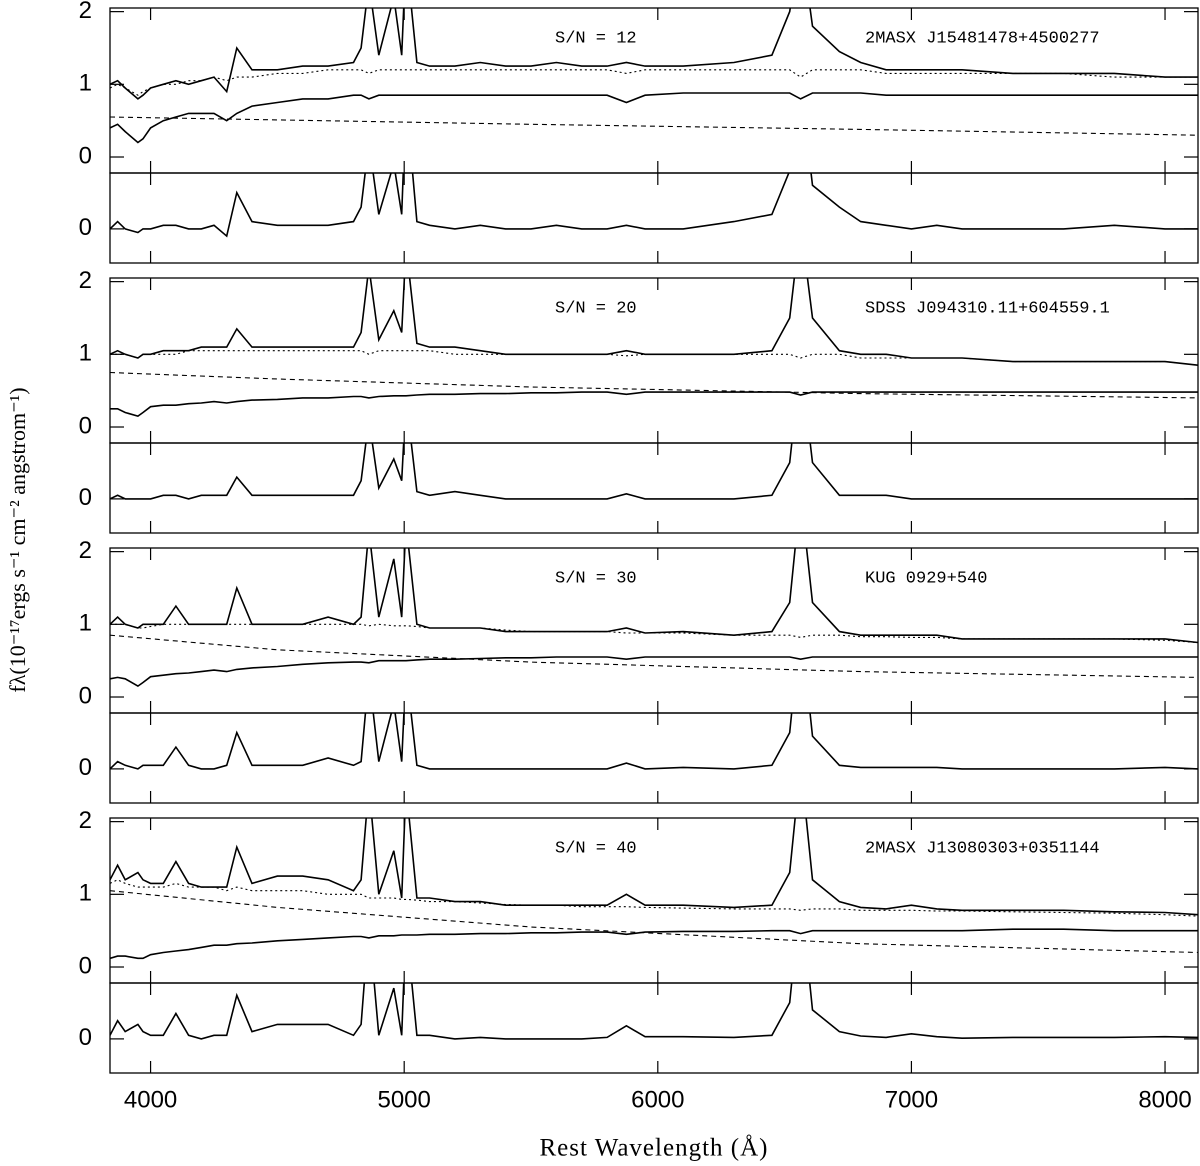 The height and width of the screenshot is (1166, 1200). I want to click on annotation: SDSS J094310.11+604559.1, so click(987, 308).